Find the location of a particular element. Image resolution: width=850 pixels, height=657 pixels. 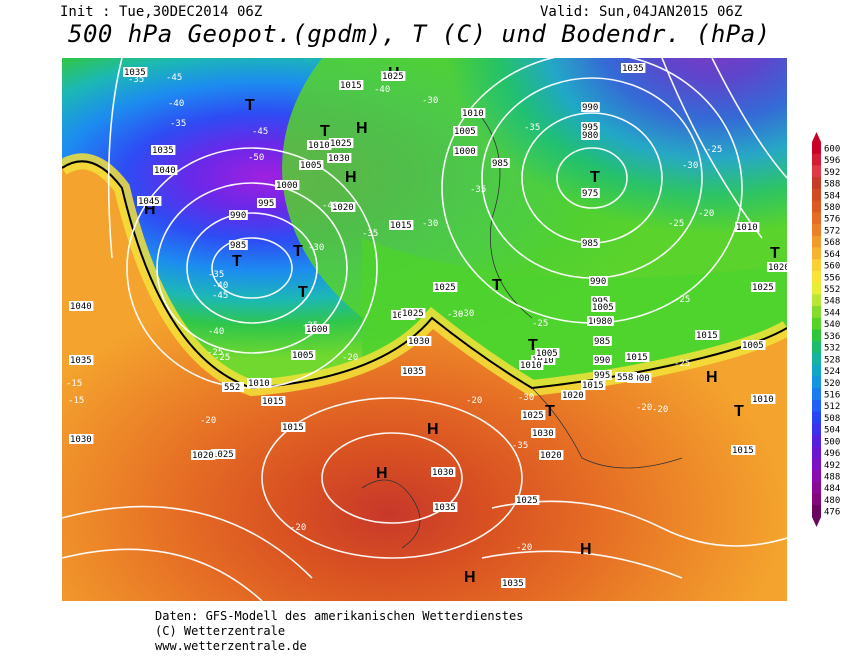

legend-label: 548 is located at coordinates (832, 302).